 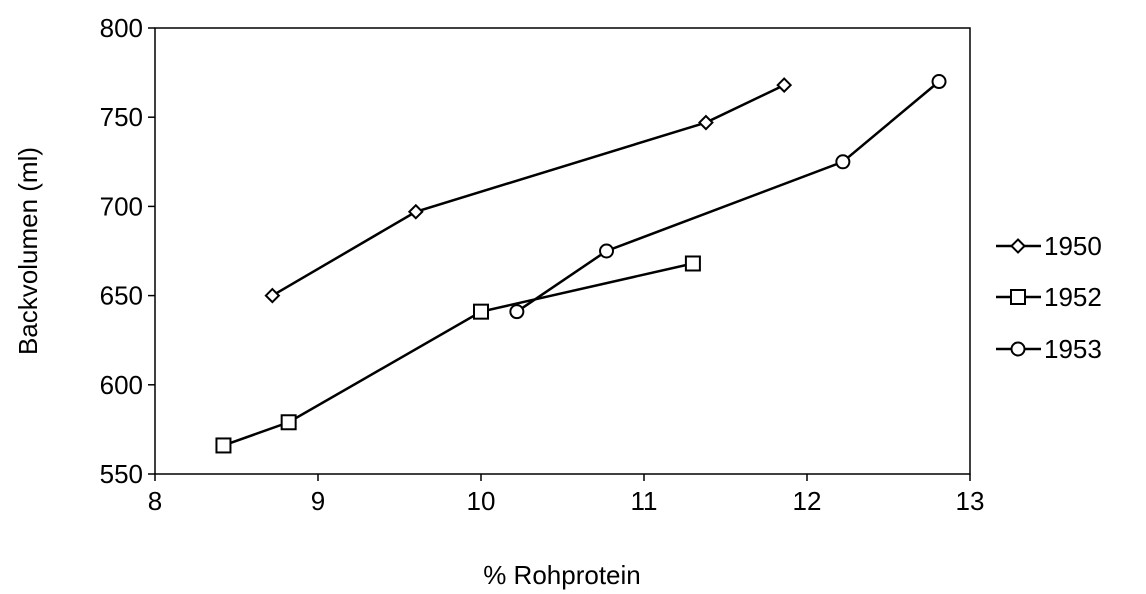 I want to click on y-tick-label: 650, so click(x=121, y=296).